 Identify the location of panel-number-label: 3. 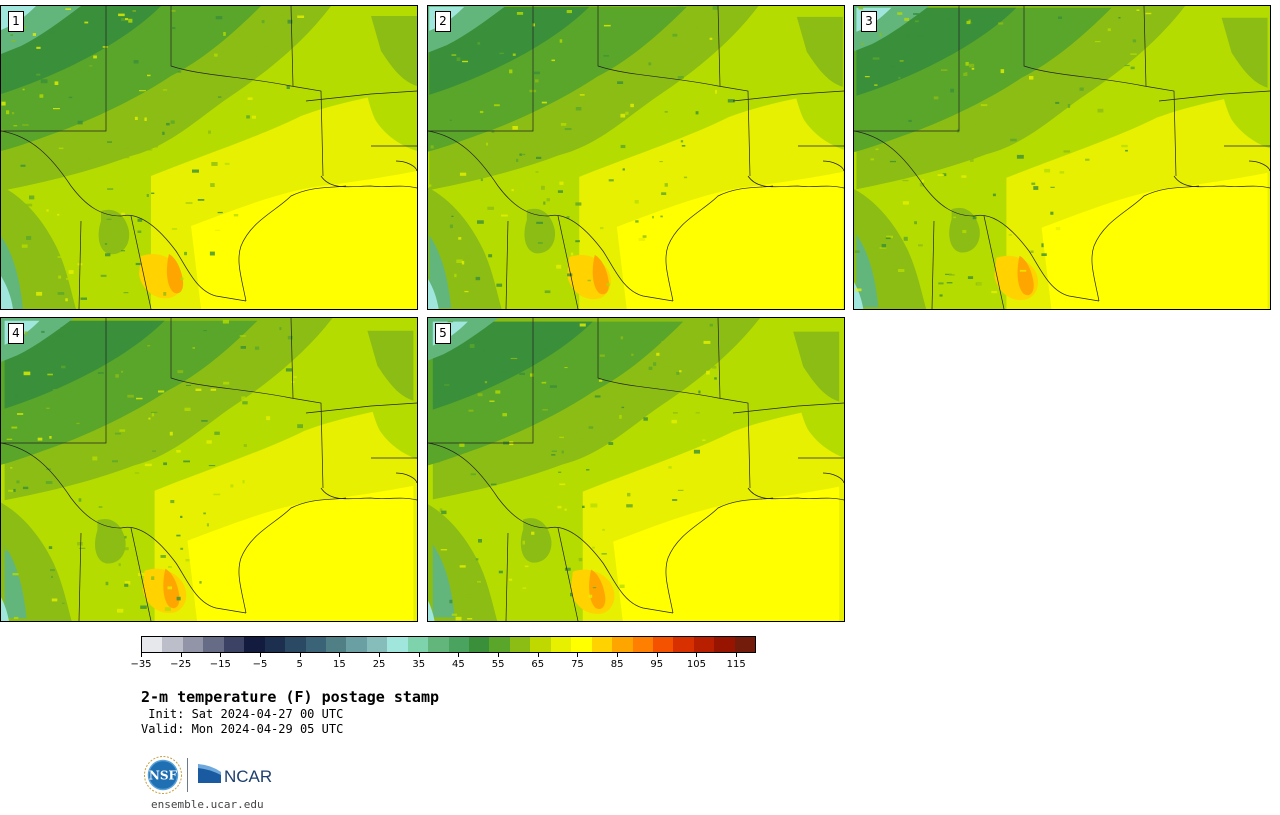
(869, 21).